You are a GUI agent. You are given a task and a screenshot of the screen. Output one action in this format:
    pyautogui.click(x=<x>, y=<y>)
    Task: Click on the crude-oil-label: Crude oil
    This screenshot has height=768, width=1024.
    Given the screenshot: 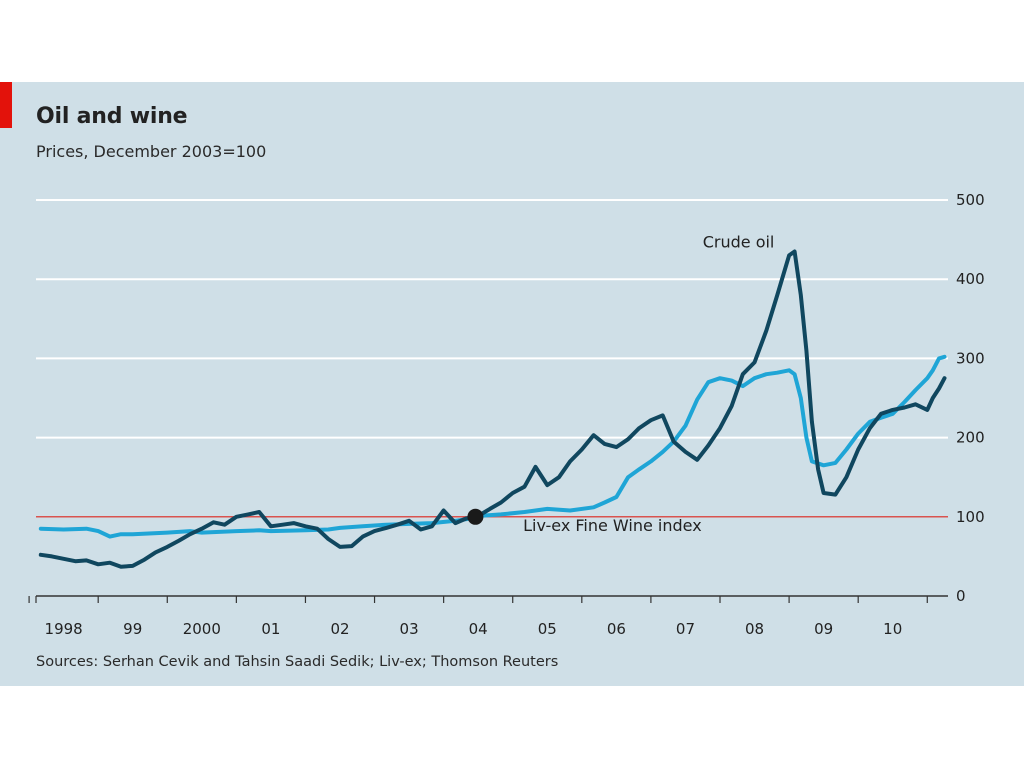 What is the action you would take?
    pyautogui.click(x=739, y=242)
    